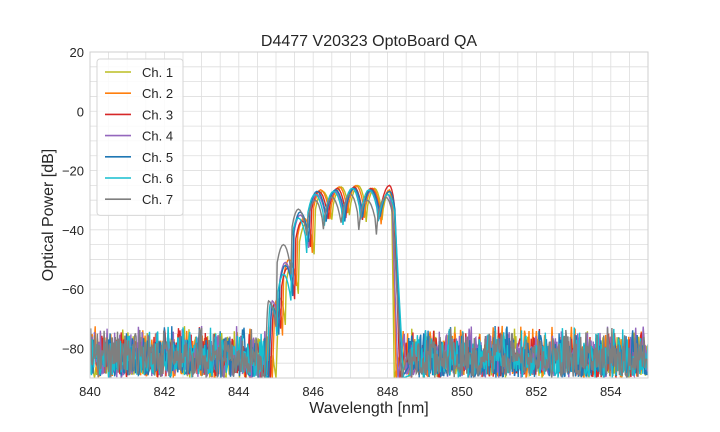 The height and width of the screenshot is (432, 720). I want to click on x-tick-label: 840, so click(90, 391).